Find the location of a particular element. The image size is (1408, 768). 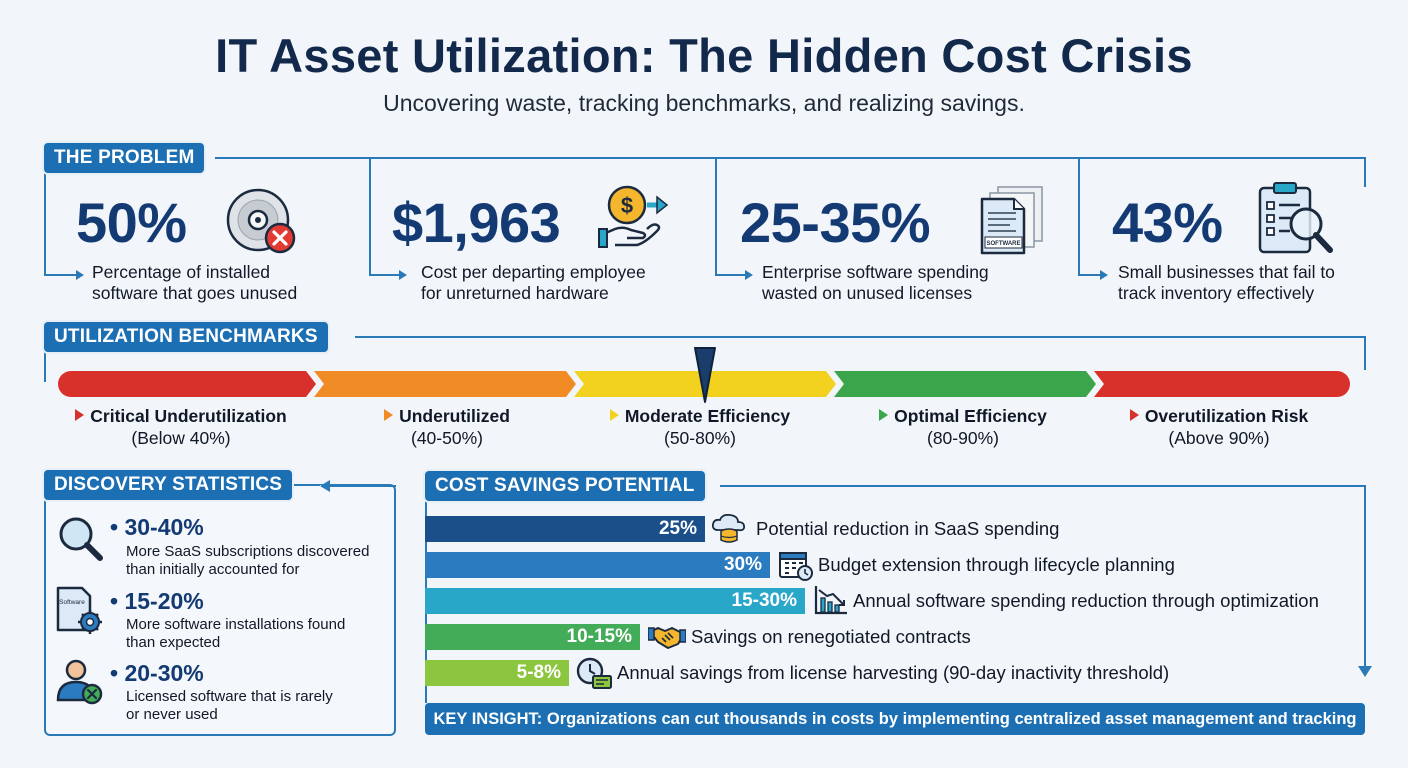

stat-value: 50% is located at coordinates (131, 222).